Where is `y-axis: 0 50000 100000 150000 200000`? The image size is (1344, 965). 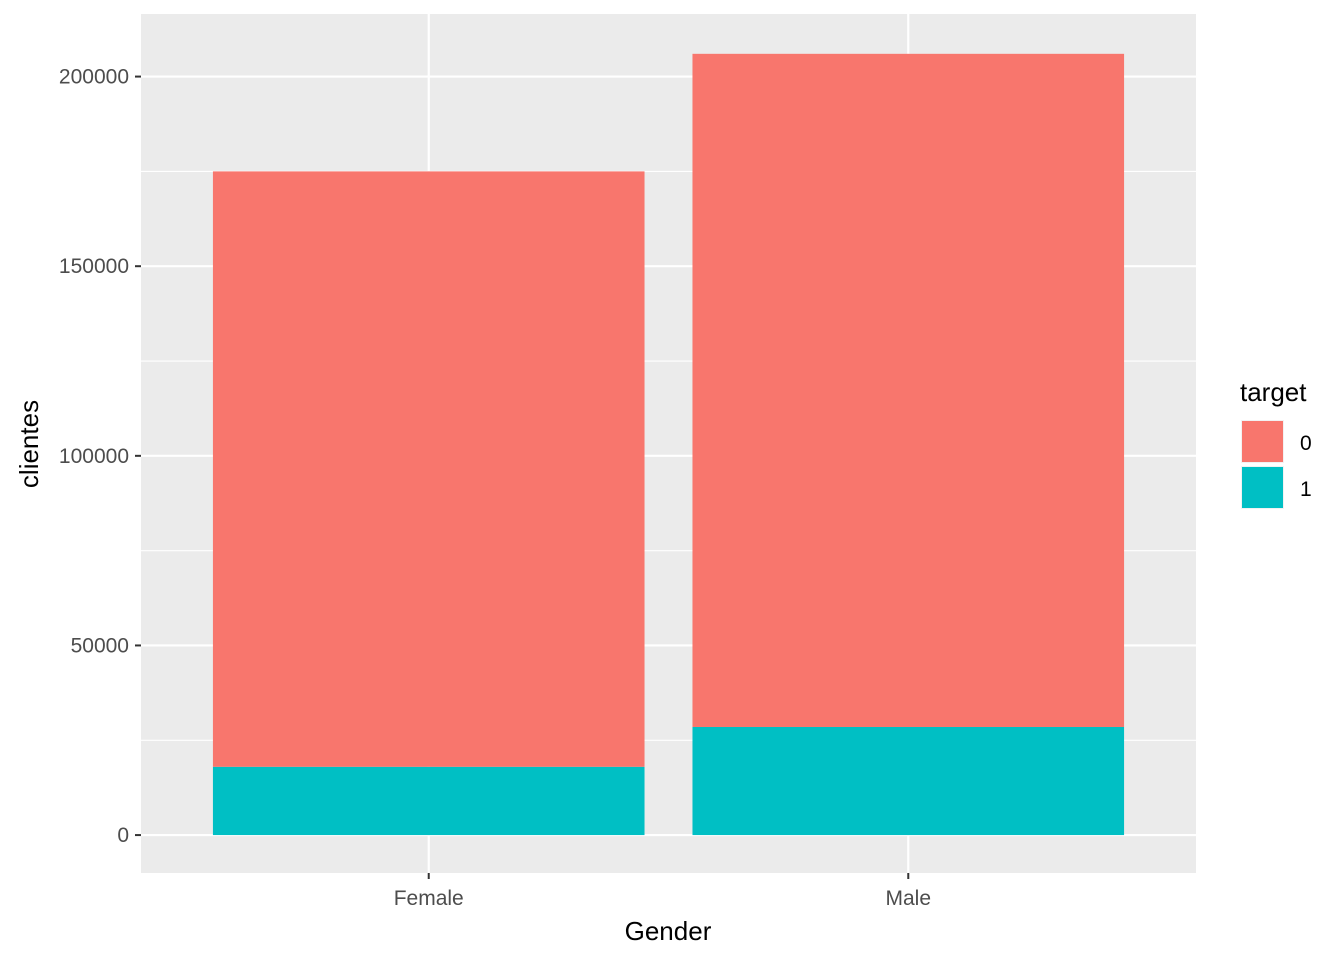 y-axis: 0 50000 100000 150000 200000 is located at coordinates (100, 456).